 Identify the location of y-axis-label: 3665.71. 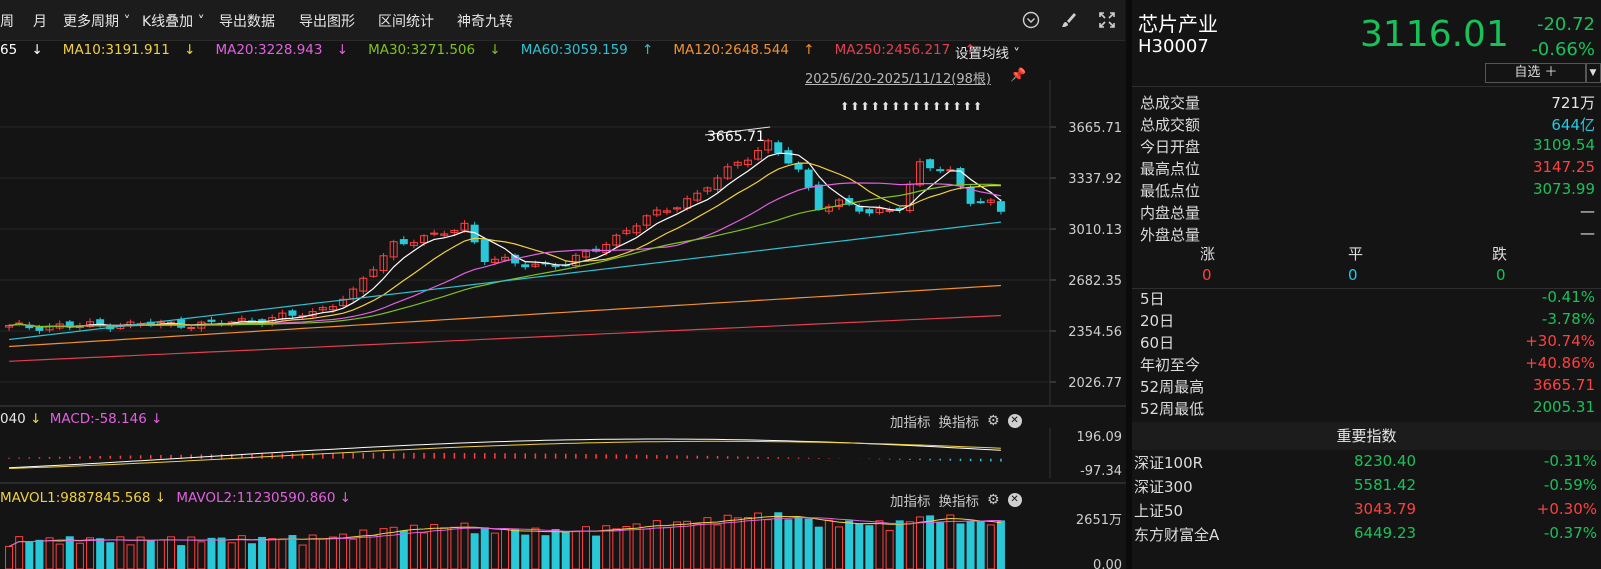
(1095, 128).